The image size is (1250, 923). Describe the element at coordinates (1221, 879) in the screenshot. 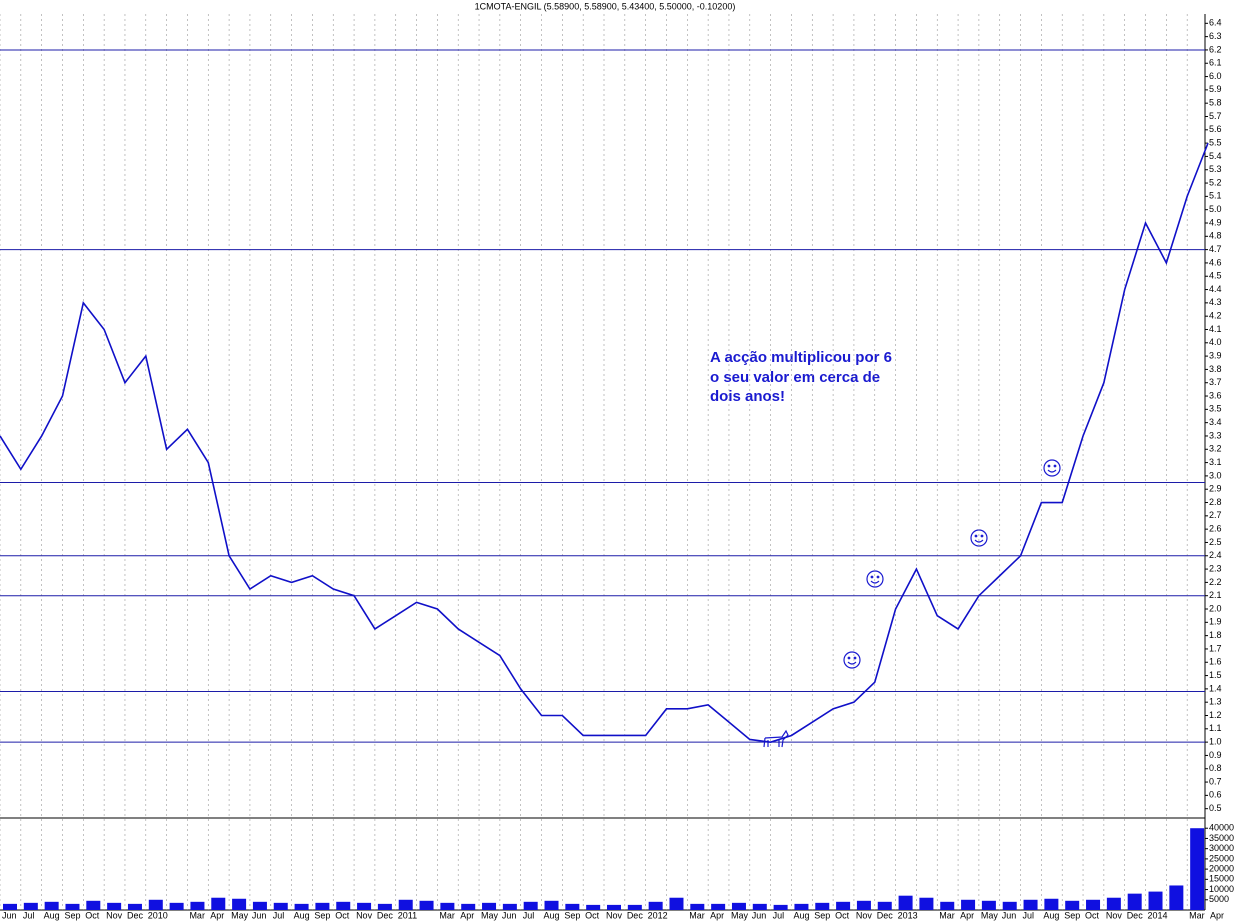

I see `y2-tick-label: 15000` at that location.